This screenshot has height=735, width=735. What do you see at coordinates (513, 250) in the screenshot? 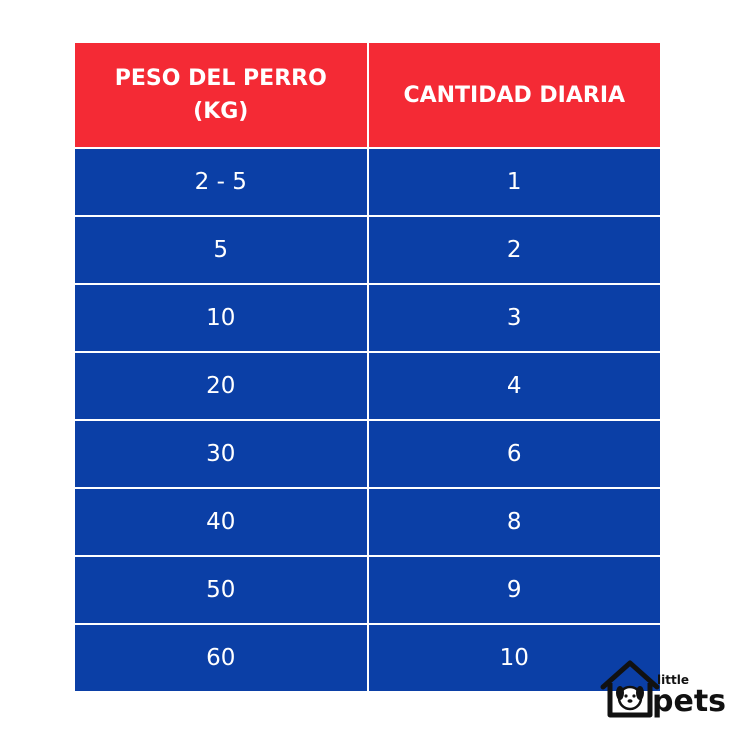
I see `amount-cell: 2` at bounding box center [513, 250].